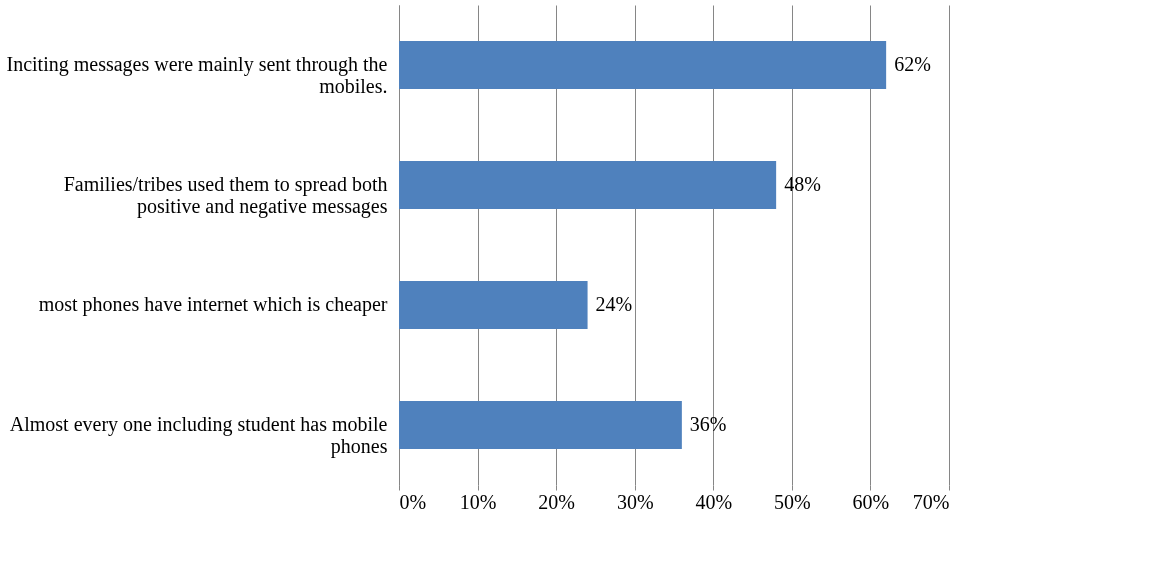 The image size is (1167, 582). Describe the element at coordinates (714, 501) in the screenshot. I see `x-tick-label: 40%` at that location.